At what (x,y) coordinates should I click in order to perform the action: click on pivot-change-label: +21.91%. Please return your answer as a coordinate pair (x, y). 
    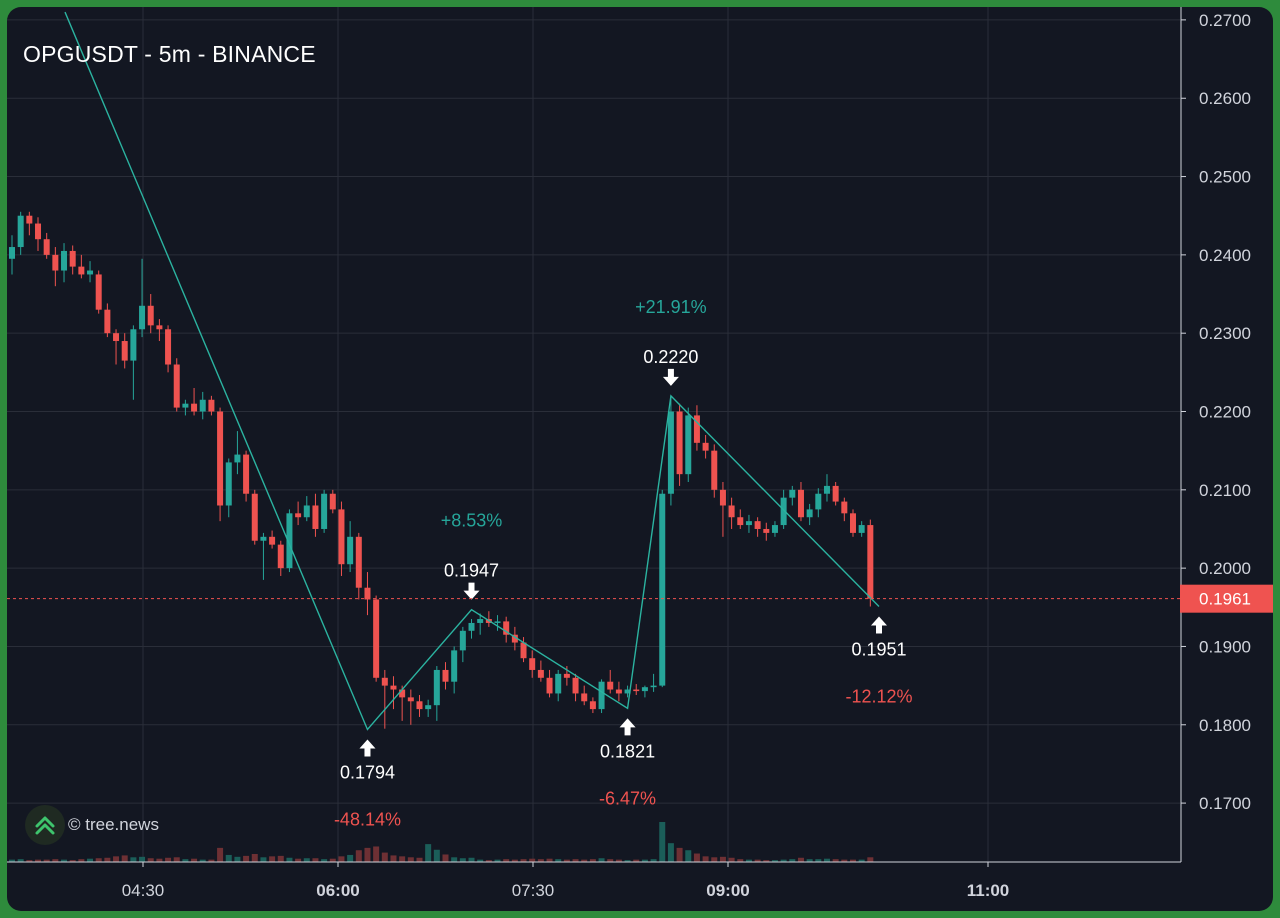
    Looking at the image, I should click on (671, 307).